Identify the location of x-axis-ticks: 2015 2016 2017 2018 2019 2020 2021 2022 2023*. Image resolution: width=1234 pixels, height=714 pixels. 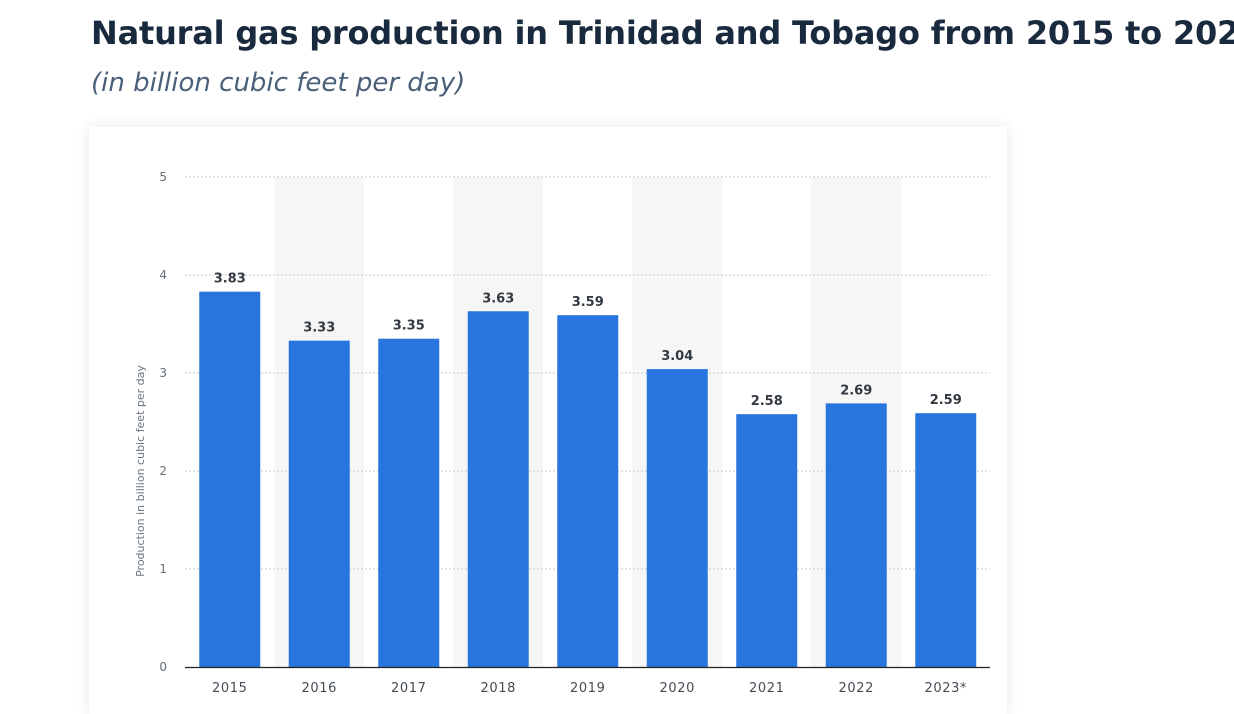
(589, 688).